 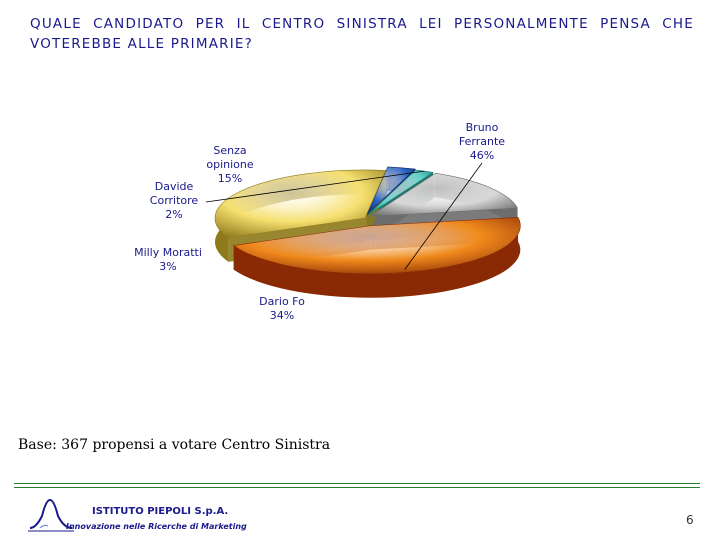 I want to click on footer-rule-bottom, so click(x=357, y=487).